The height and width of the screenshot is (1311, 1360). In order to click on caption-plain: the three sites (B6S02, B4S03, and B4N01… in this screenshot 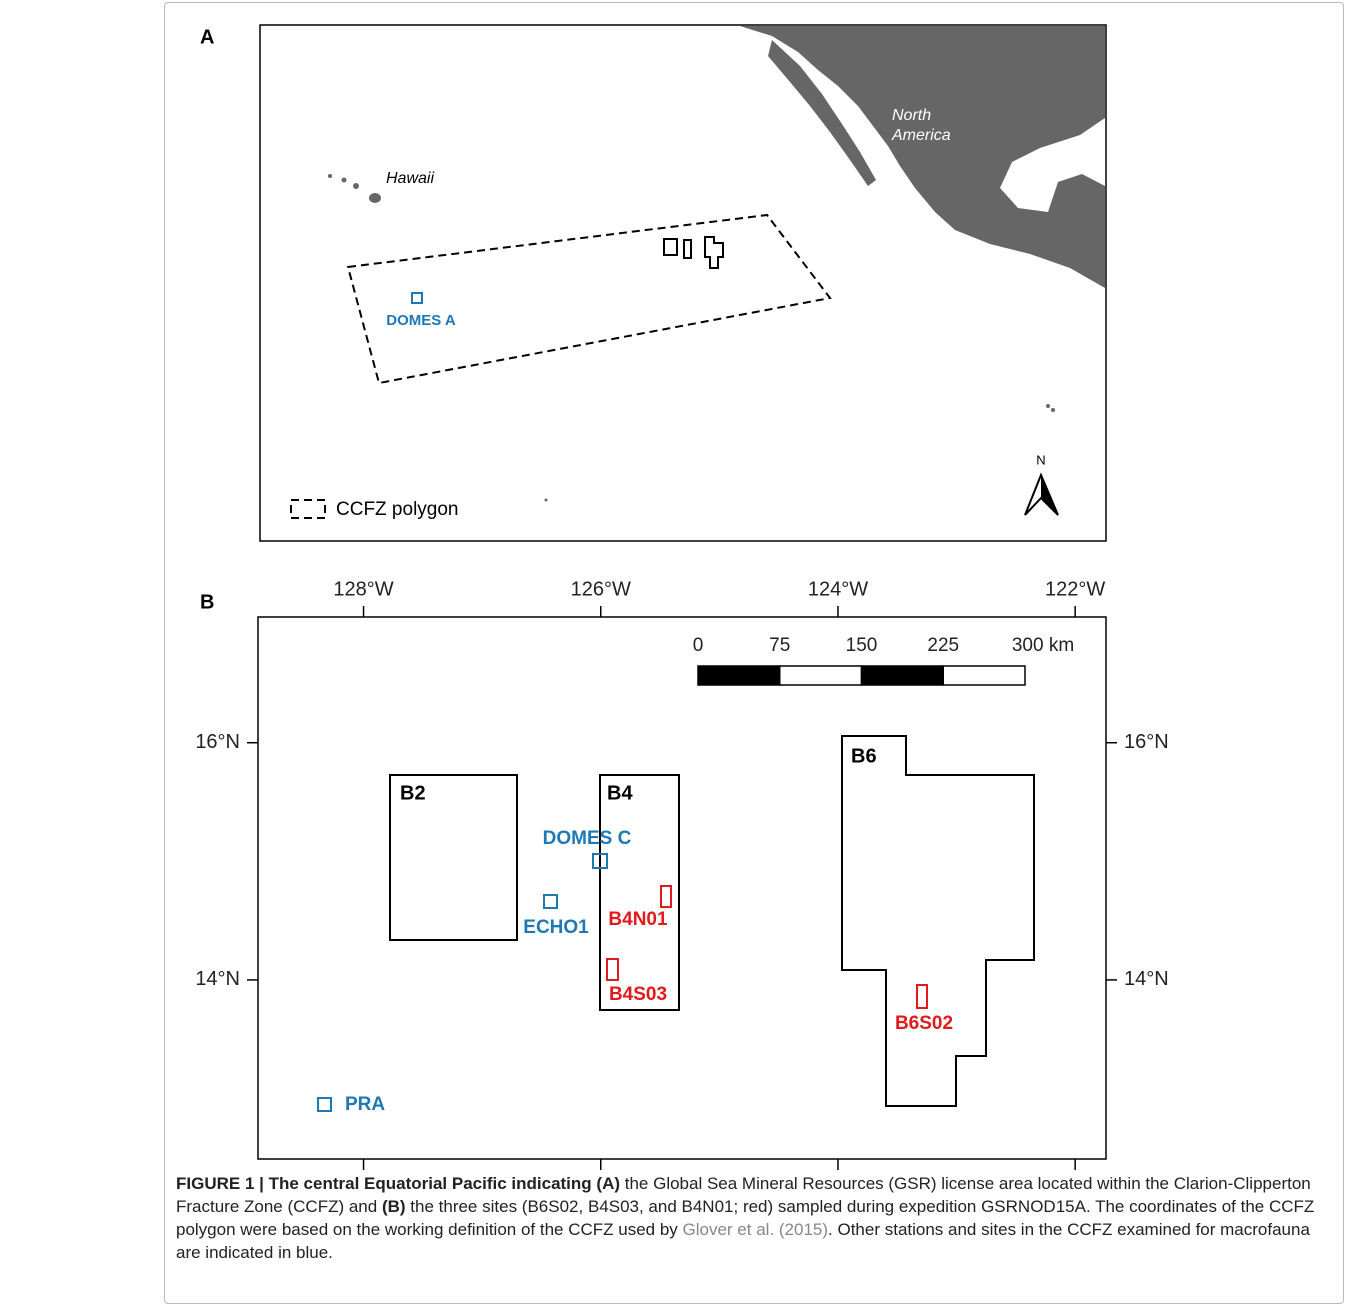, I will do `click(745, 1218)`.